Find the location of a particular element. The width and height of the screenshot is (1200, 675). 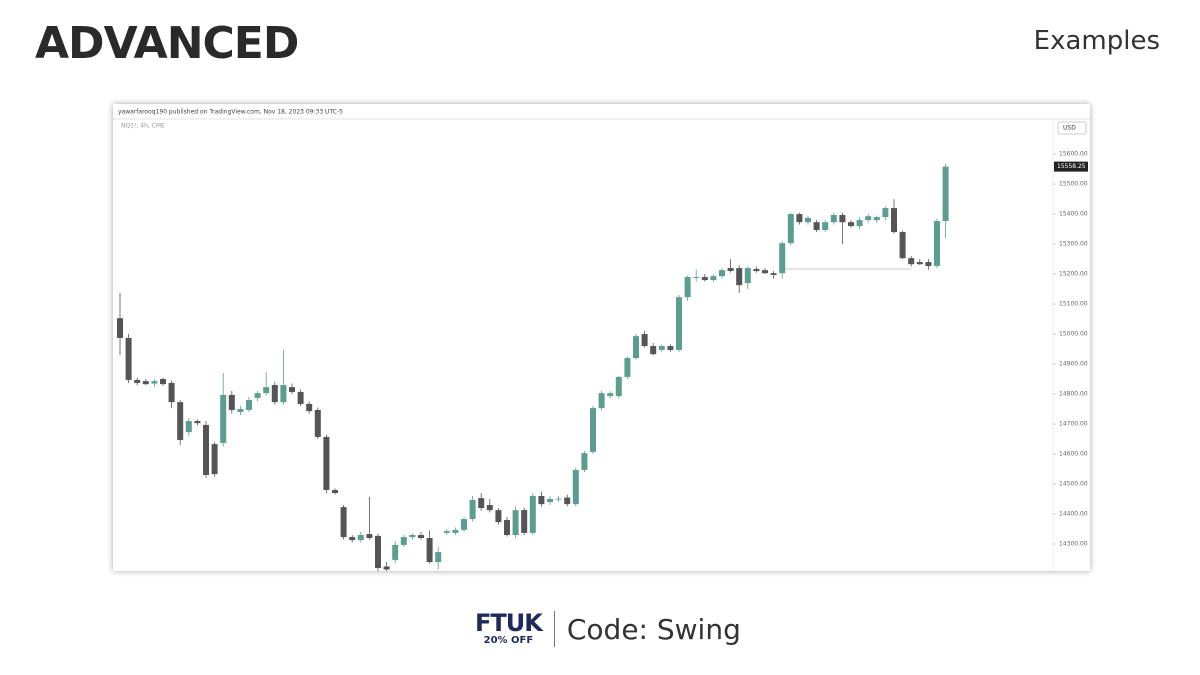

y-tick-label: 14600.00 is located at coordinates (1073, 454).